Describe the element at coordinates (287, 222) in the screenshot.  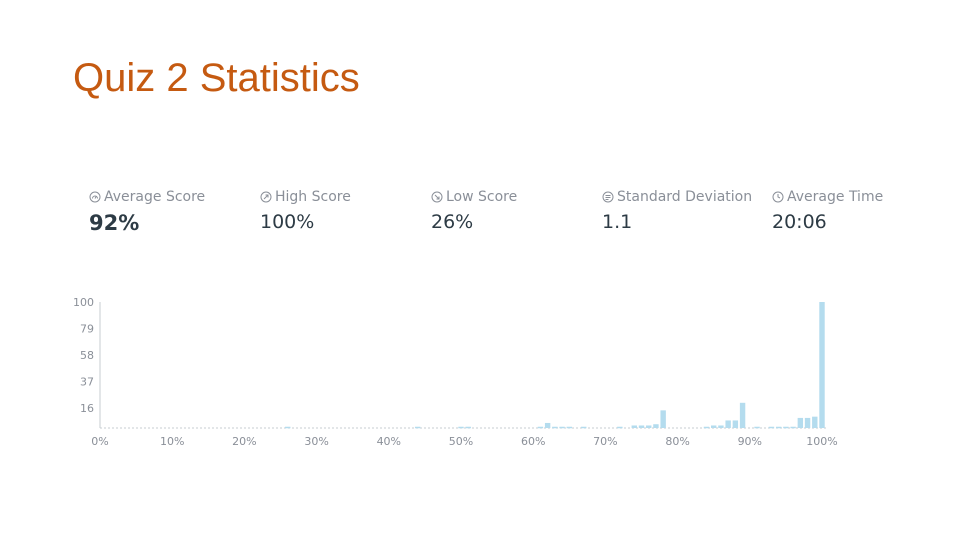
I see `stat-value: 100%` at that location.